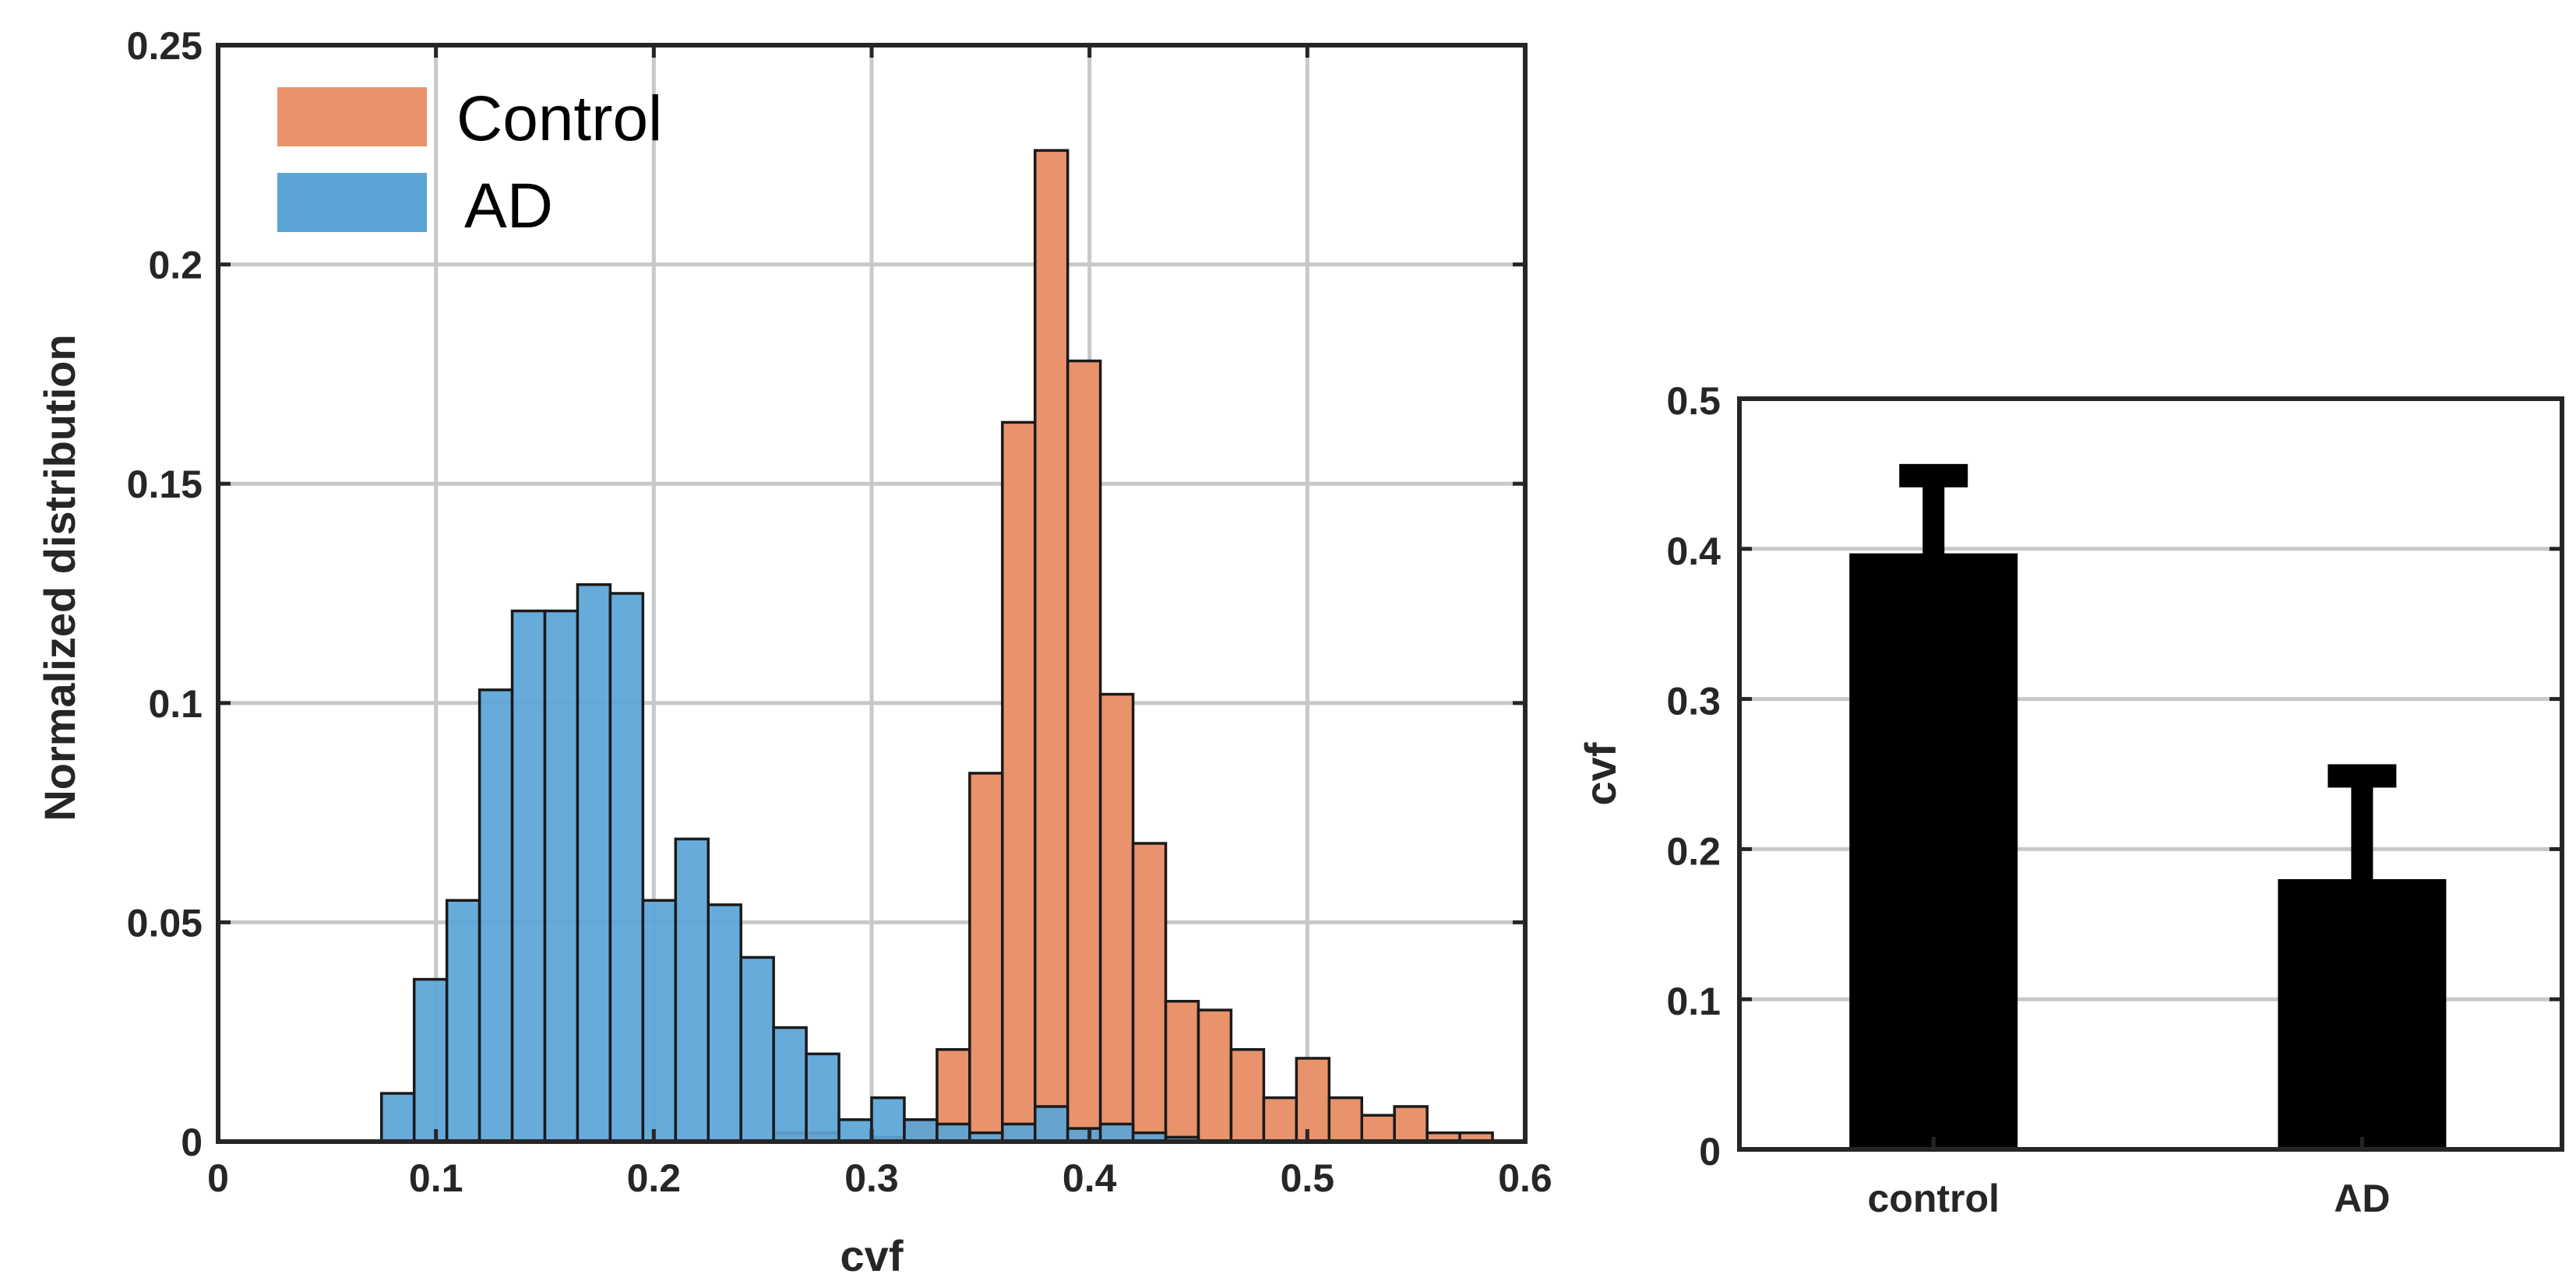  Describe the element at coordinates (872, 1255) in the screenshot. I see `histogram-x-axis-label: cvf` at that location.